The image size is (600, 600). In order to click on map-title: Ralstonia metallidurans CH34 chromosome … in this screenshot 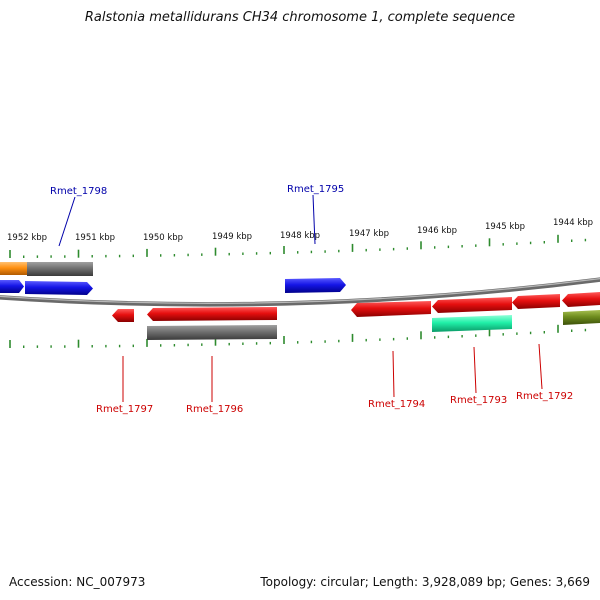, I will do `click(300, 17)`.